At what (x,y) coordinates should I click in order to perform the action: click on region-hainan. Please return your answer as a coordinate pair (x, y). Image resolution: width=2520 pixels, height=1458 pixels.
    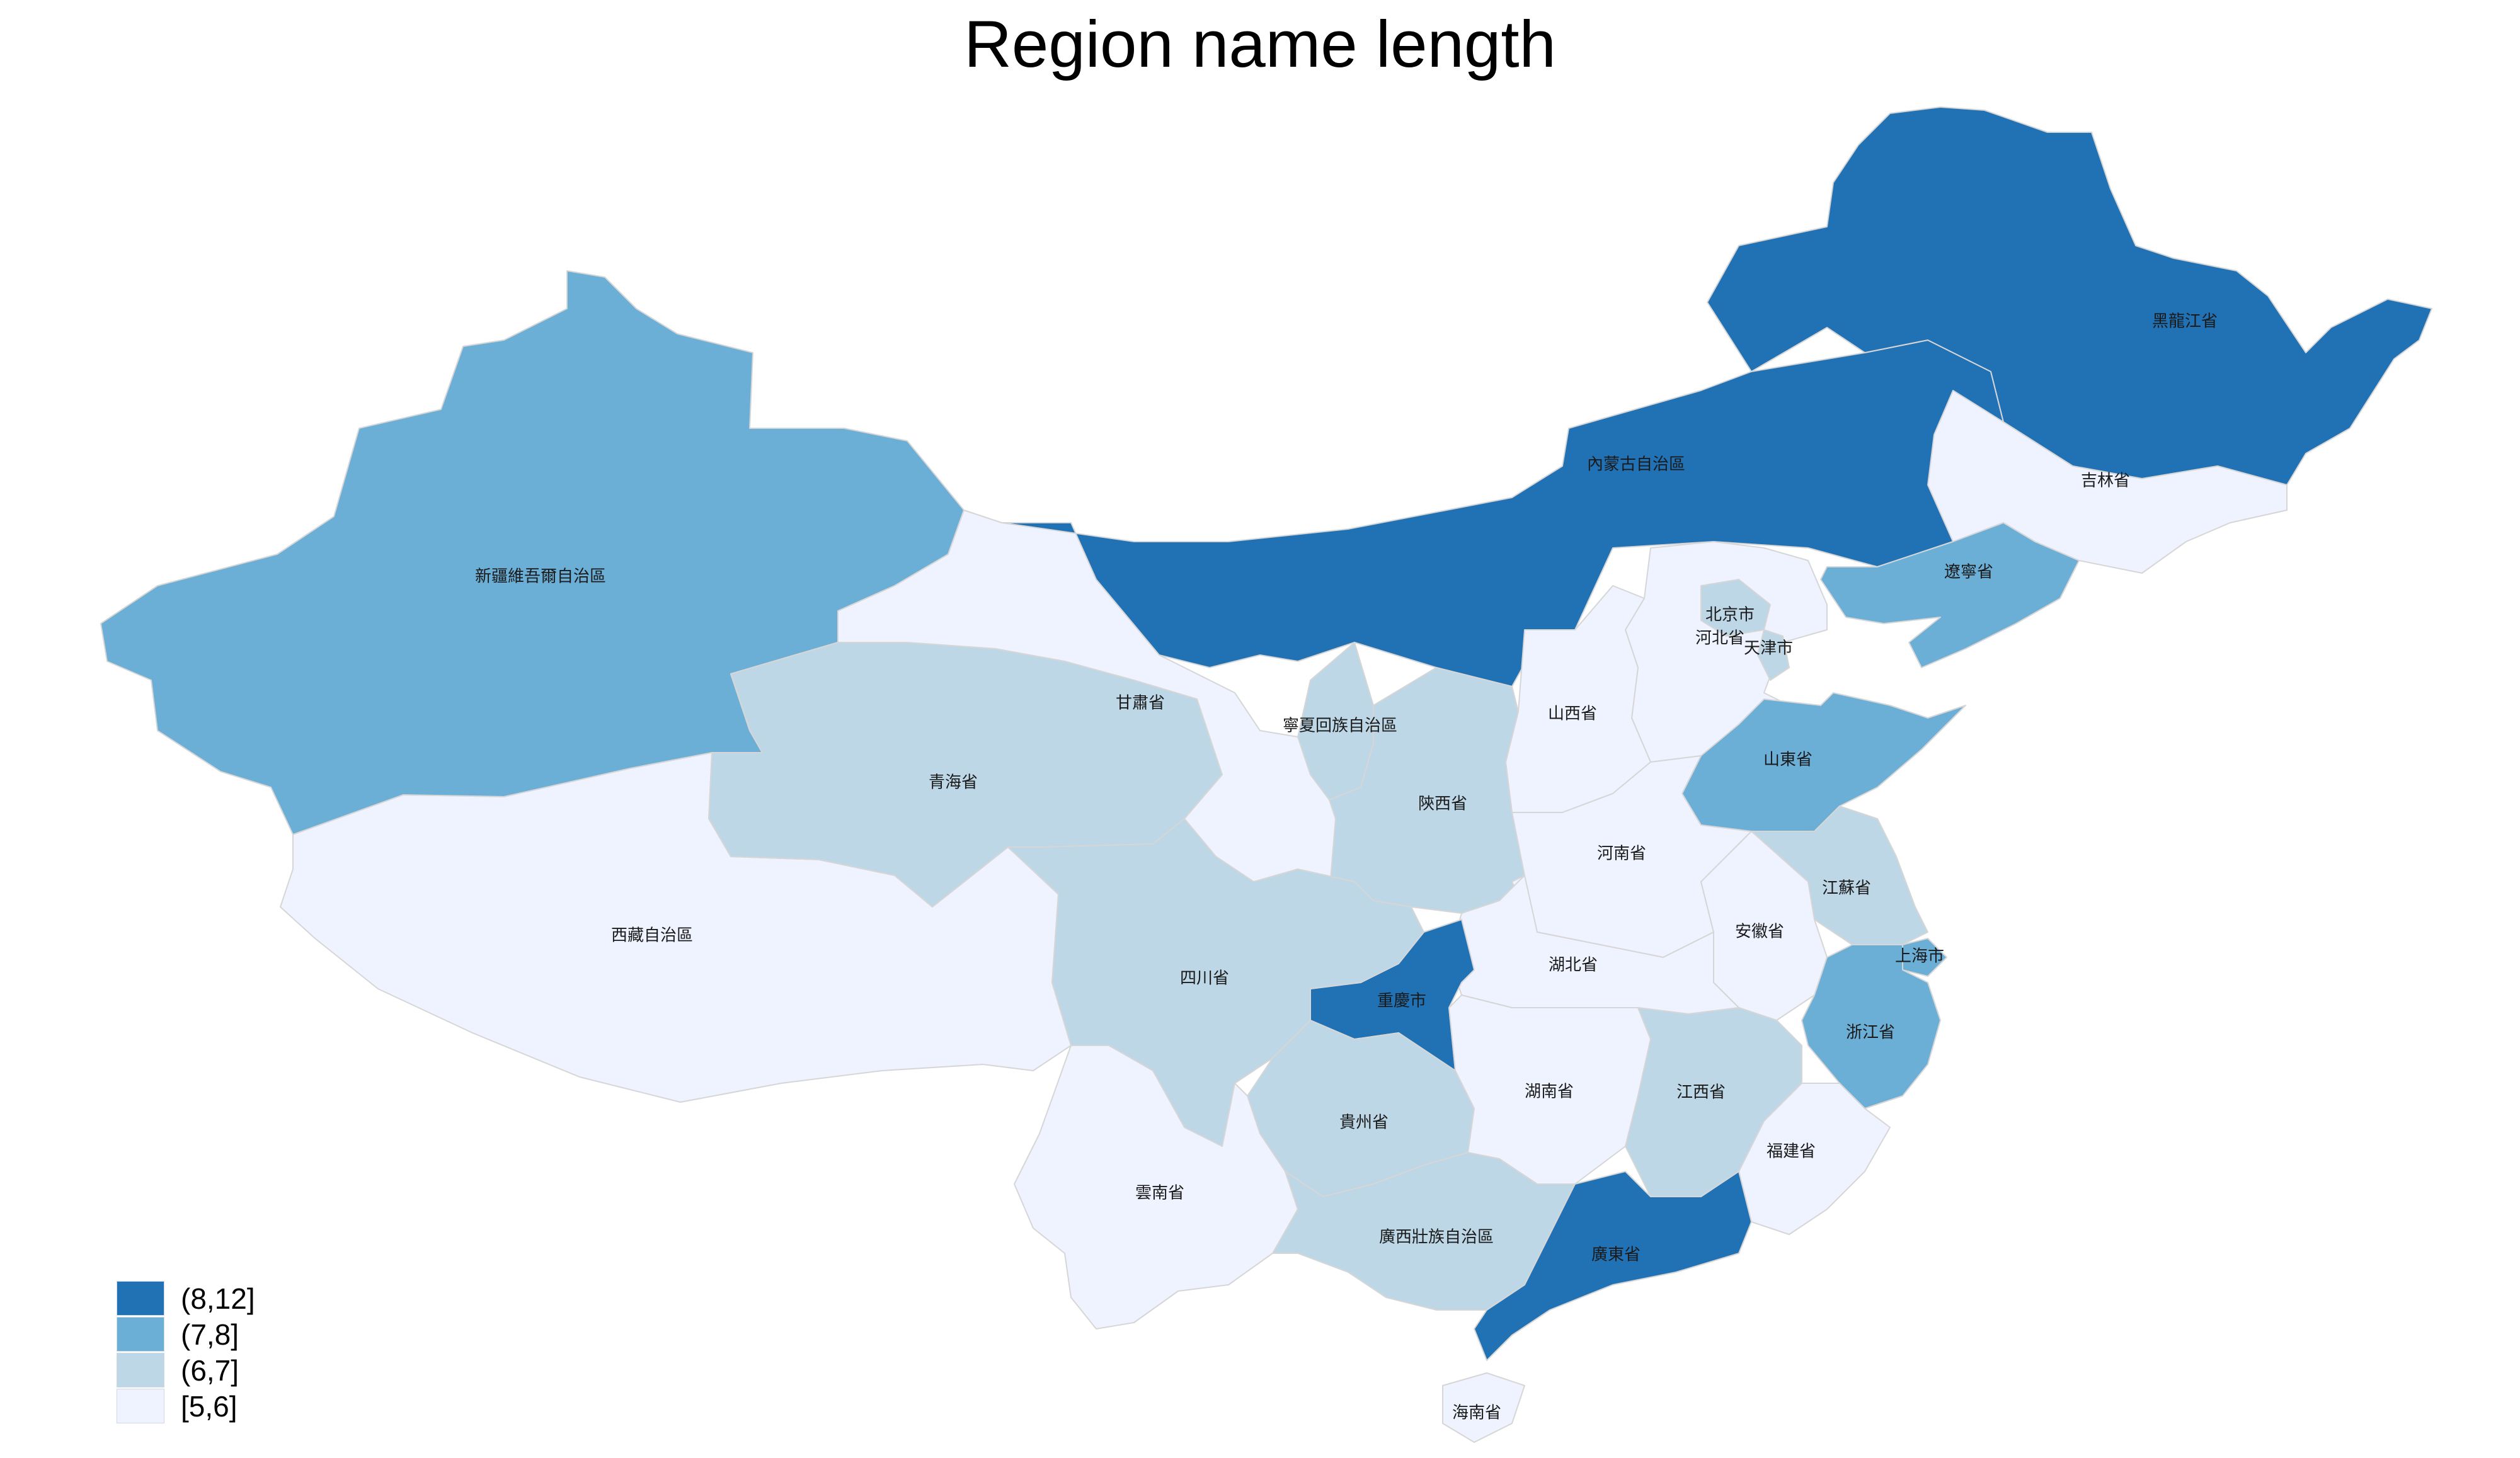
    Looking at the image, I should click on (1483, 1407).